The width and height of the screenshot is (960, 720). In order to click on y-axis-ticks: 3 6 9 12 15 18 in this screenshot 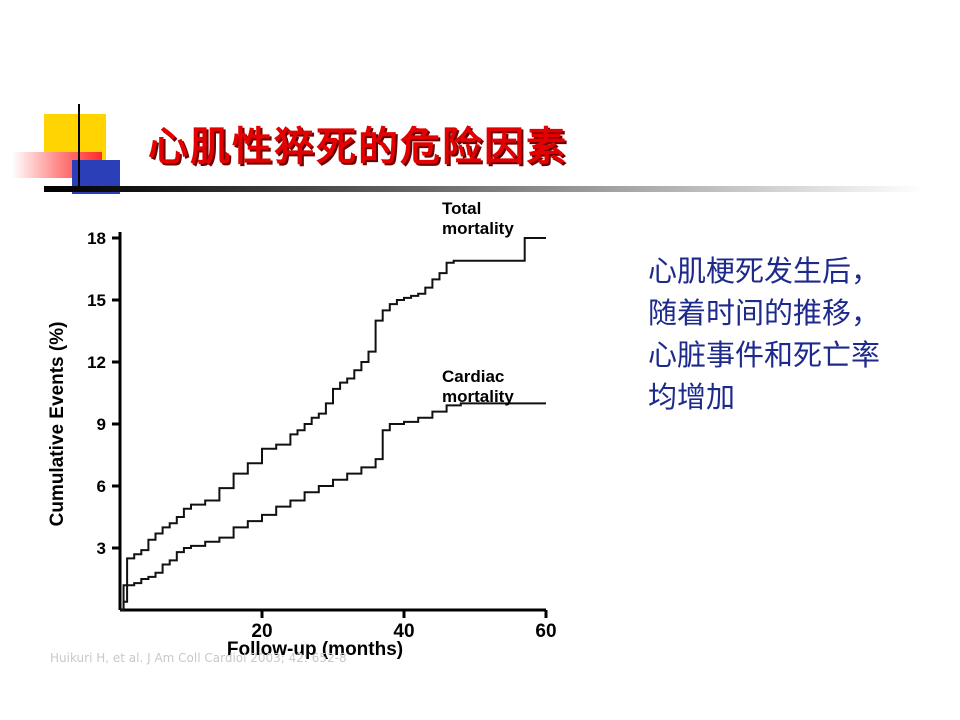, I will do `click(103, 393)`.